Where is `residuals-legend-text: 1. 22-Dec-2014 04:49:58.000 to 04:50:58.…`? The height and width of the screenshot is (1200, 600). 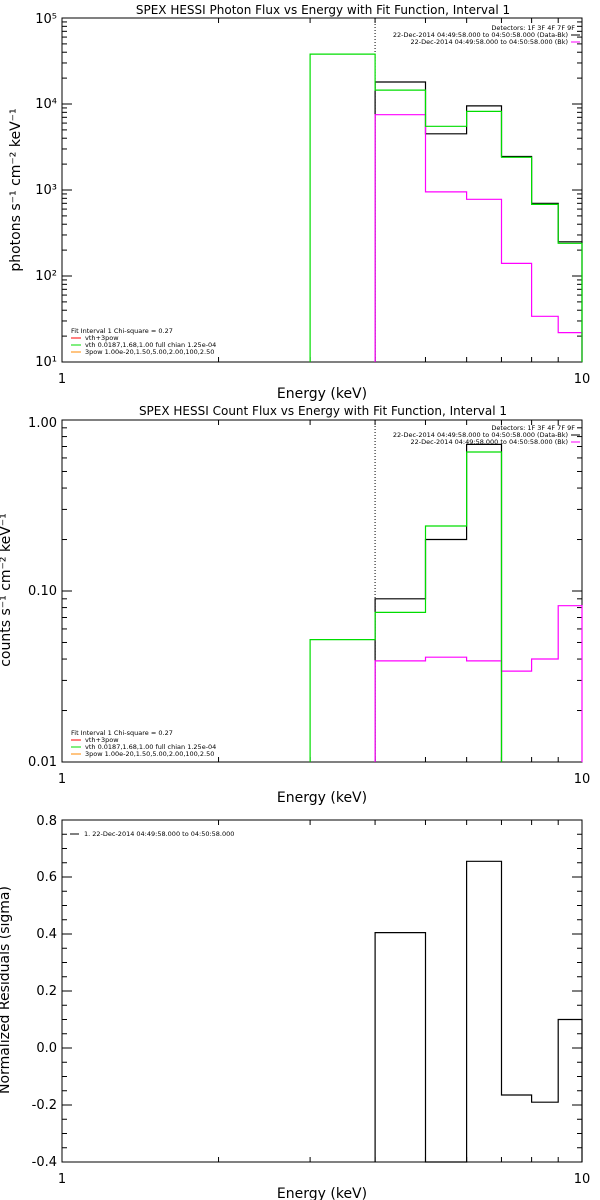
residuals-legend-text: 1. 22-Dec-2014 04:49:58.000 to 04:50:58.… is located at coordinates (159, 834).